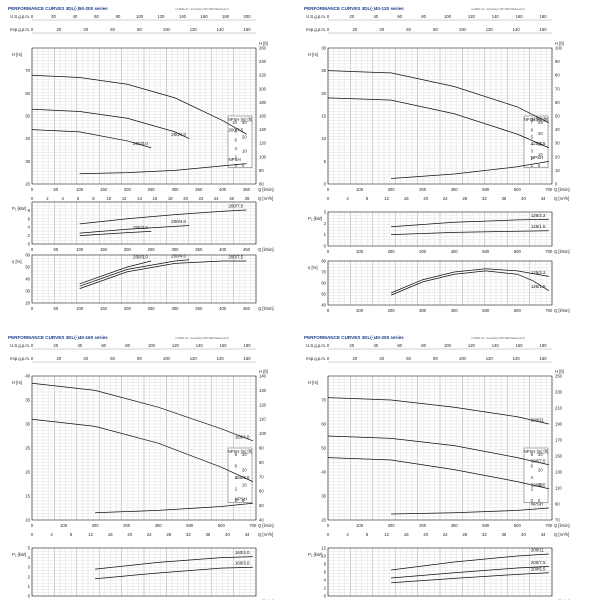 This screenshot has width=600, height=600. I want to click on flow-tick-label: 14, so click(139, 198).